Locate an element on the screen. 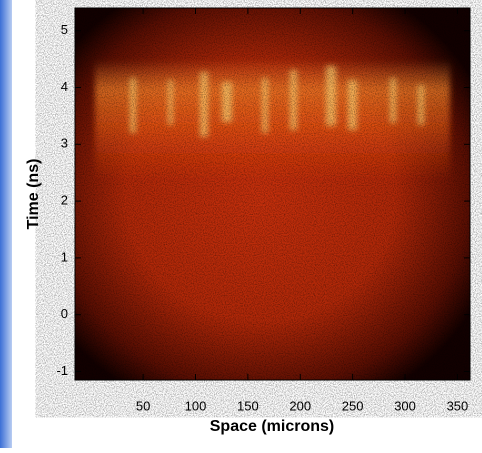  x-tick-label: 50 is located at coordinates (143, 405).